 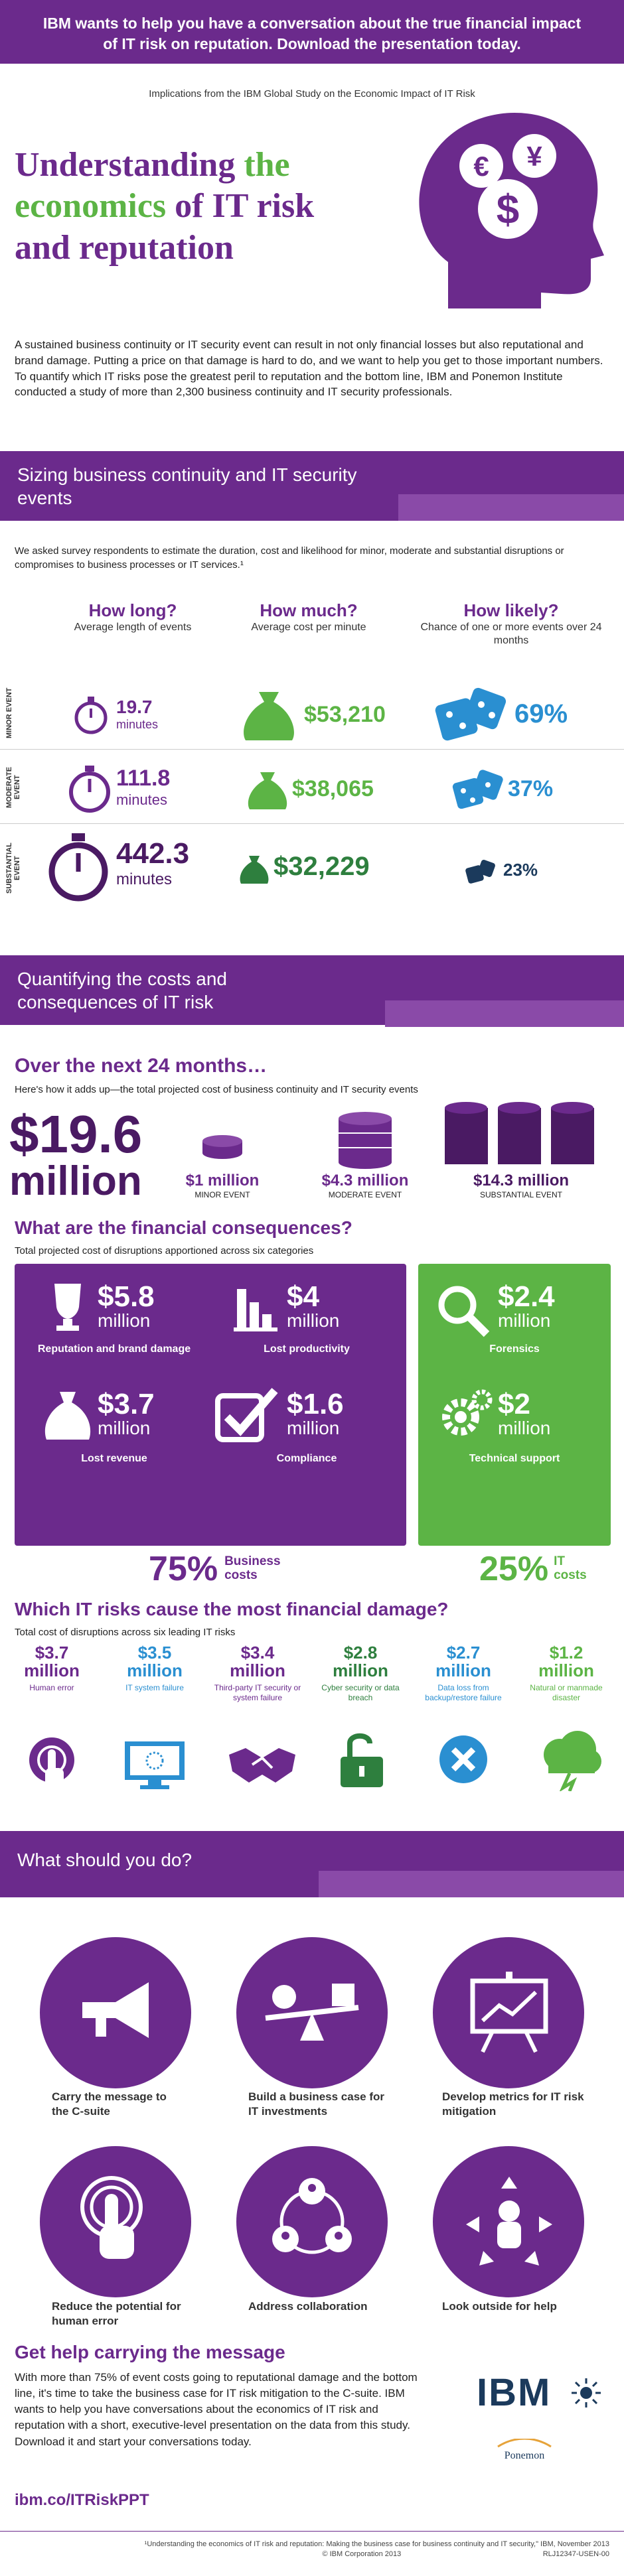 I want to click on storm-cloud-icon, so click(x=572, y=1761).